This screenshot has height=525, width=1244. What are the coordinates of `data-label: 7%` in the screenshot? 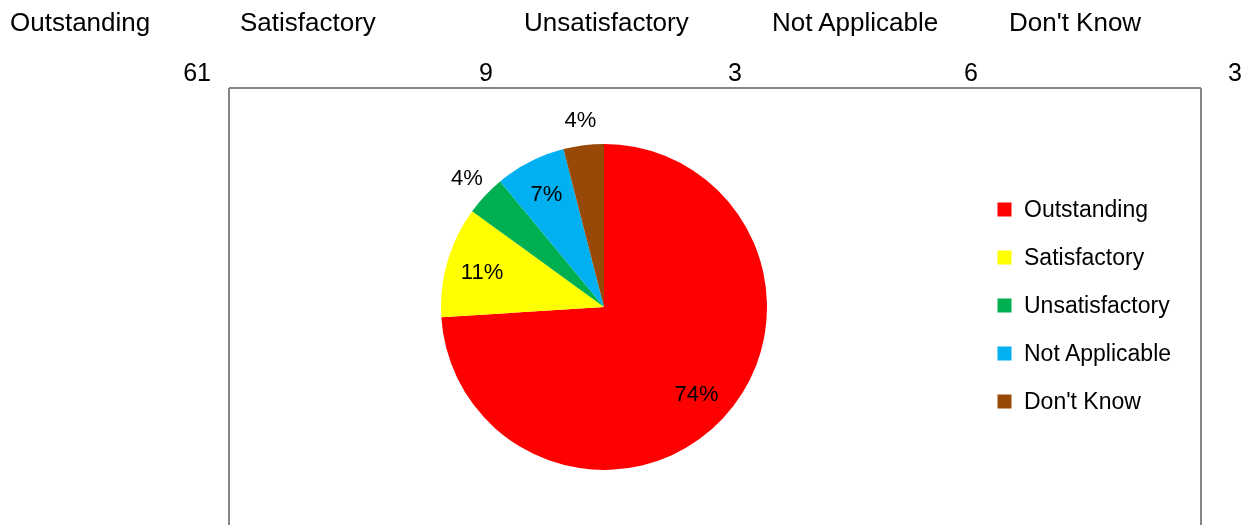 It's located at (546, 193).